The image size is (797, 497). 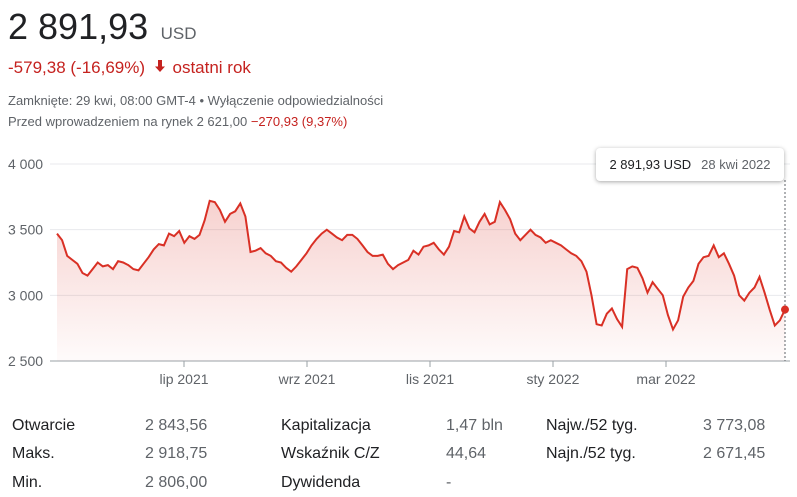 What do you see at coordinates (128, 121) in the screenshot?
I see `premarket-price: Przed wprowadzeniem na rynek 2 621,00` at bounding box center [128, 121].